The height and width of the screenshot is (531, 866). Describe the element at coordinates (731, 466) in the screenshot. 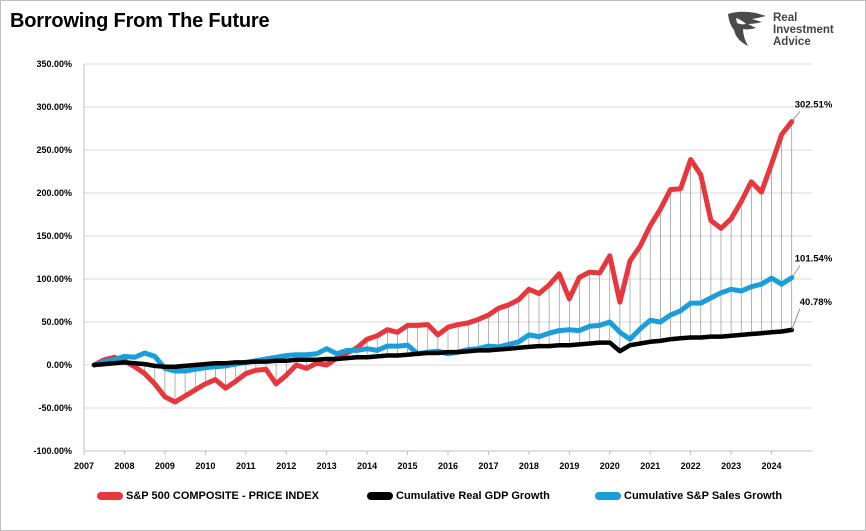

I see `x-tick-label: 2023` at that location.